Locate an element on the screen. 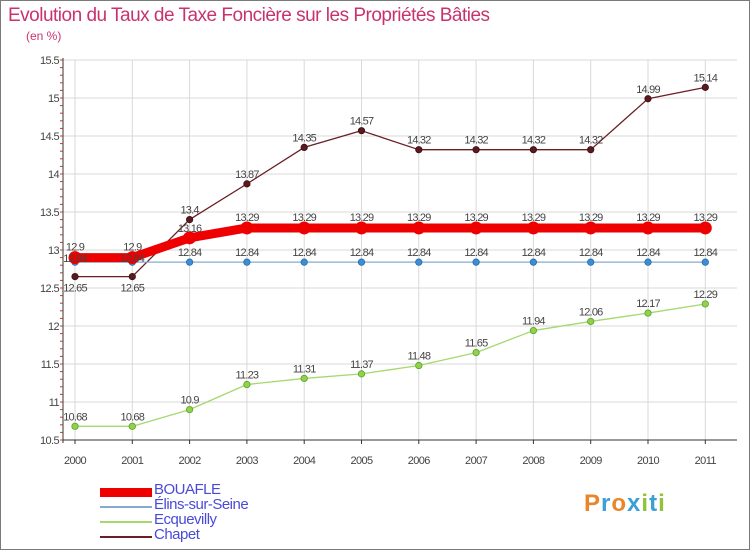 This screenshot has width=750, height=550. data-label-ecquevilly: 11.65 is located at coordinates (476, 344).